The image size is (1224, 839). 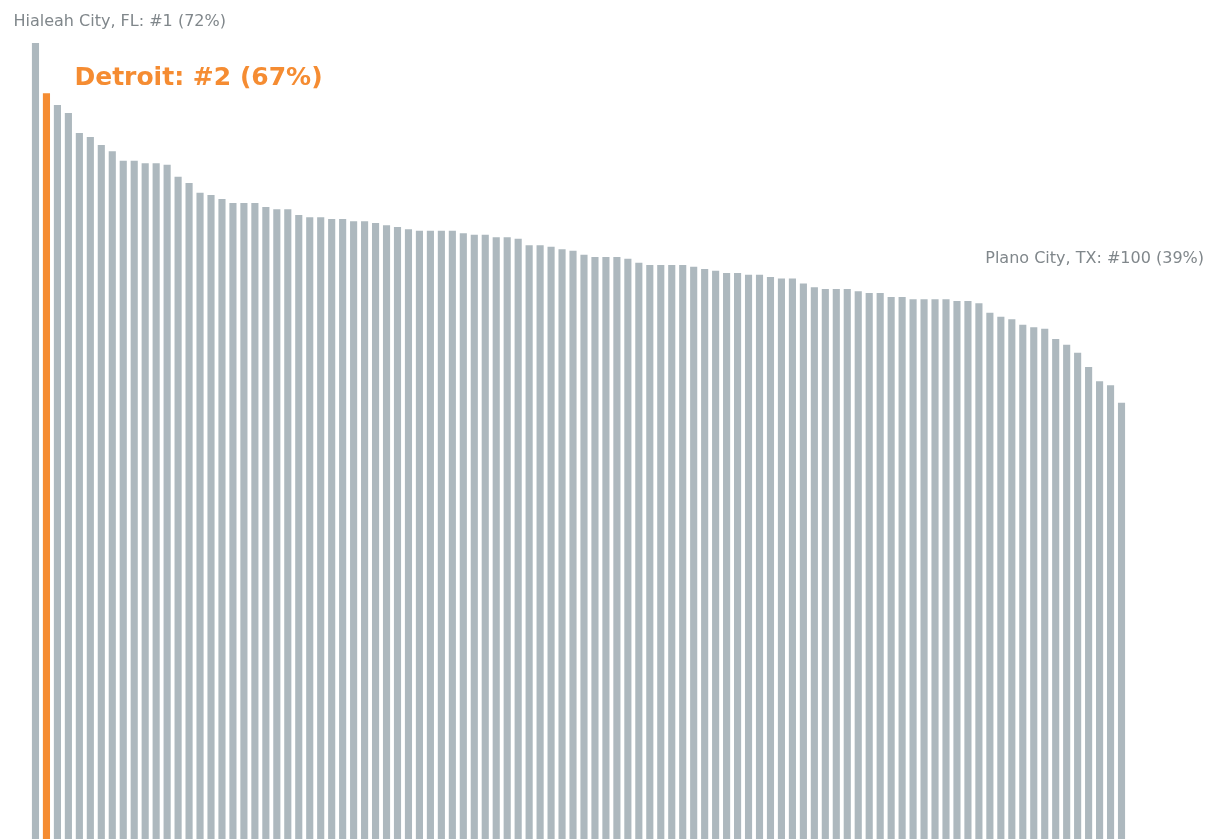 What do you see at coordinates (198, 77) in the screenshot?
I see `annotation: Detroit: #2 (67%)` at bounding box center [198, 77].